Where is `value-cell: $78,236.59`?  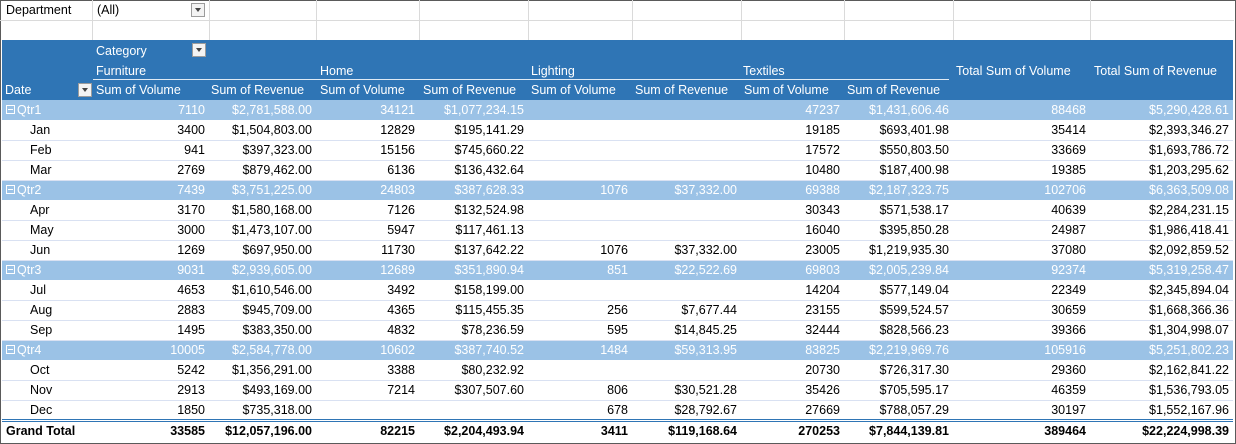 value-cell: $78,236.59 is located at coordinates (473, 330).